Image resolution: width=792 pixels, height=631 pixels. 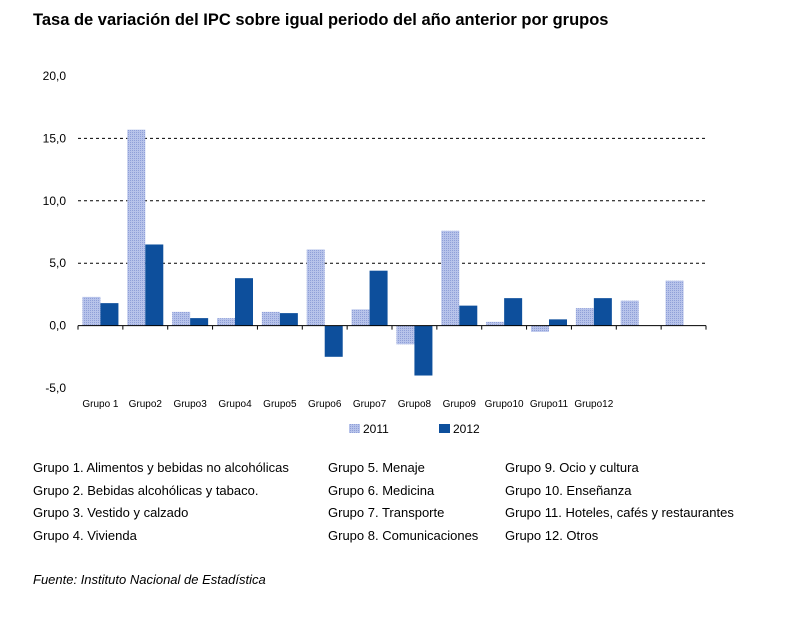 I want to click on x-category-label: Grupo 1, so click(x=100, y=404).